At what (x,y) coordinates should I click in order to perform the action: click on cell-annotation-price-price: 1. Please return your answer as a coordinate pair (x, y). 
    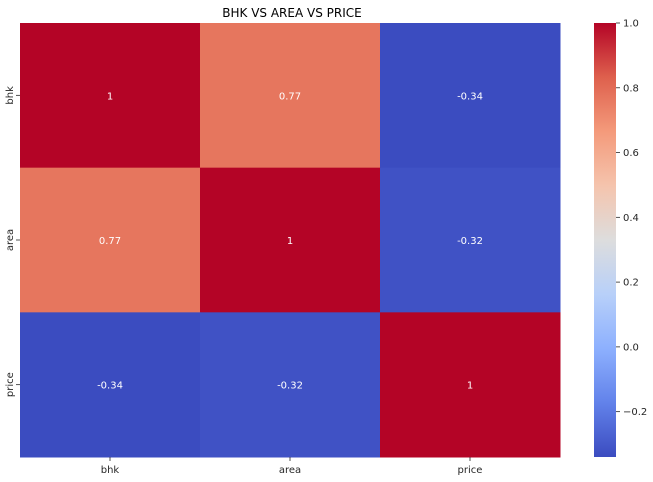
    Looking at the image, I should click on (470, 386).